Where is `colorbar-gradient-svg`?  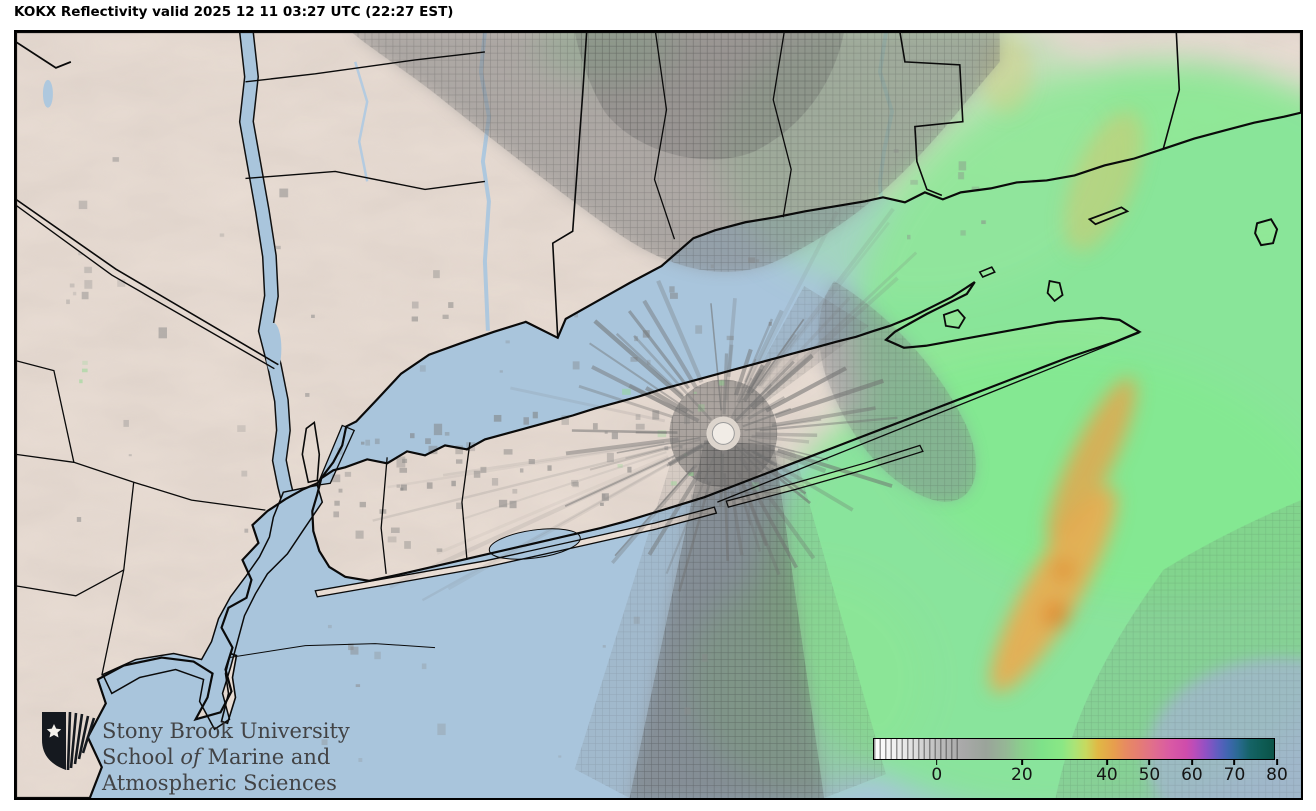 colorbar-gradient-svg is located at coordinates (1074, 749).